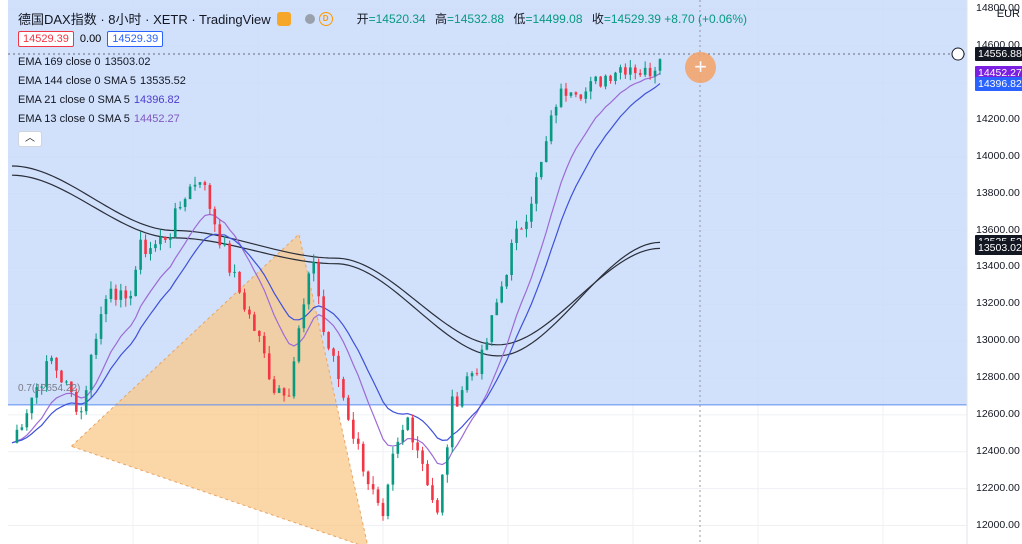 The height and width of the screenshot is (544, 1022). Describe the element at coordinates (998, 229) in the screenshot. I see `price-tick-label: 13600.00` at that location.